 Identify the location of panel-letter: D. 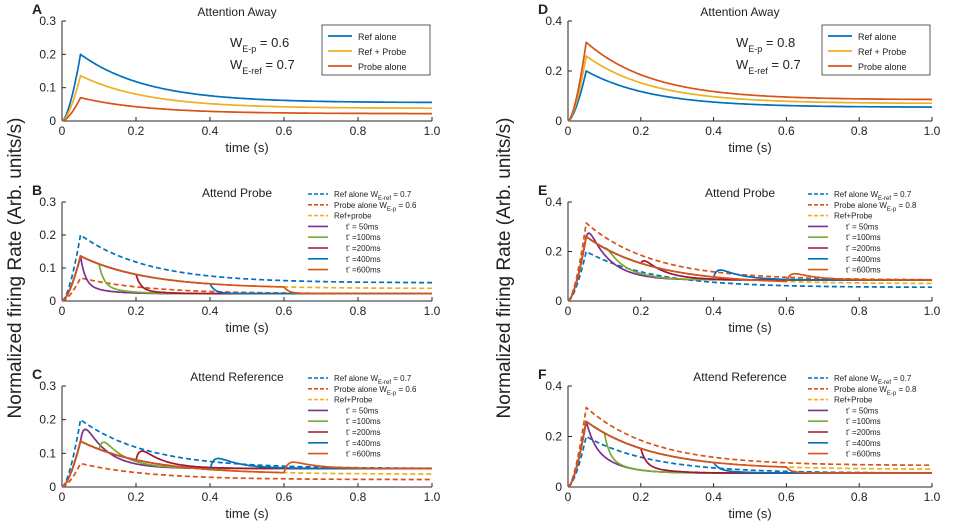
(543, 9).